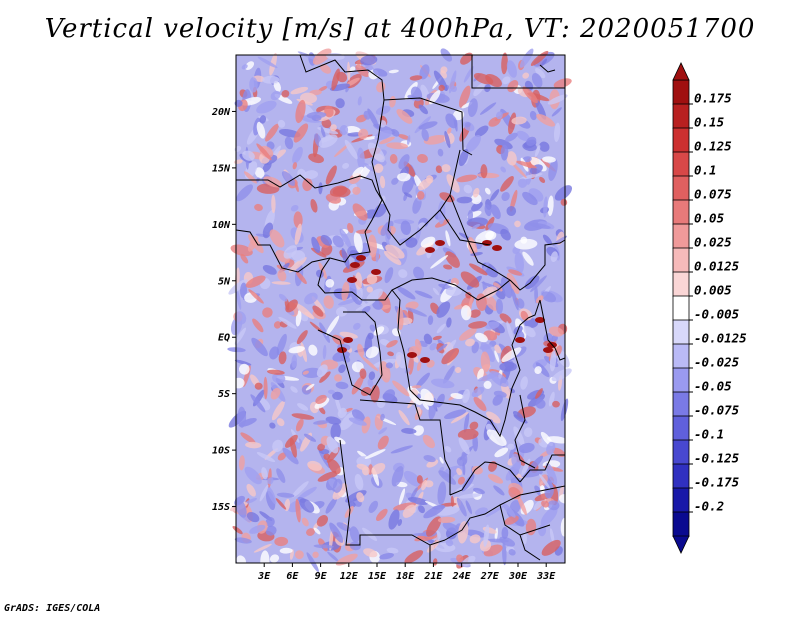  Describe the element at coordinates (52, 608) in the screenshot. I see `grads-credit: GrADS: IGES/COLA` at that location.